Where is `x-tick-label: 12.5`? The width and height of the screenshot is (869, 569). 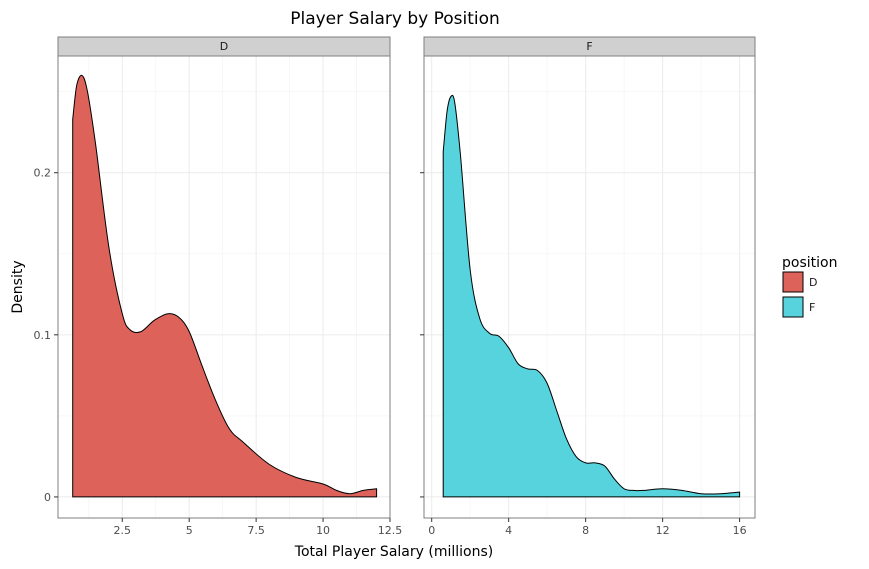
x-tick-label: 12.5 is located at coordinates (390, 530).